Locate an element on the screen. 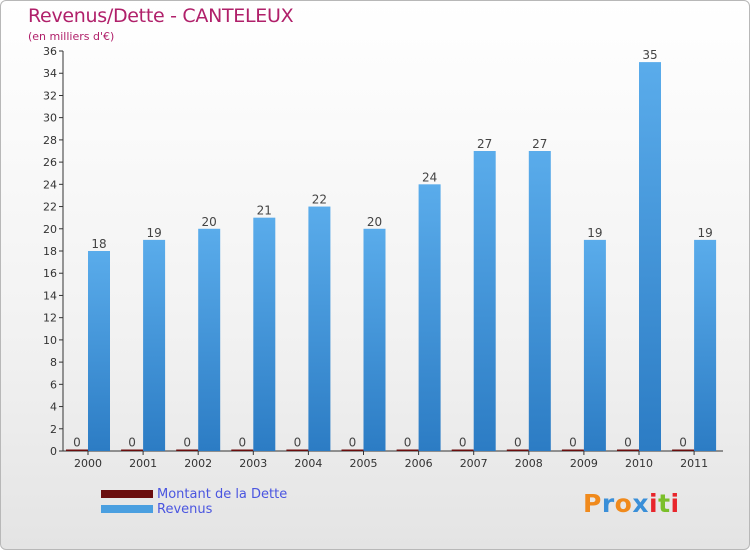 Image resolution: width=750 pixels, height=550 pixels. x-tick-label: 2006 is located at coordinates (419, 463).